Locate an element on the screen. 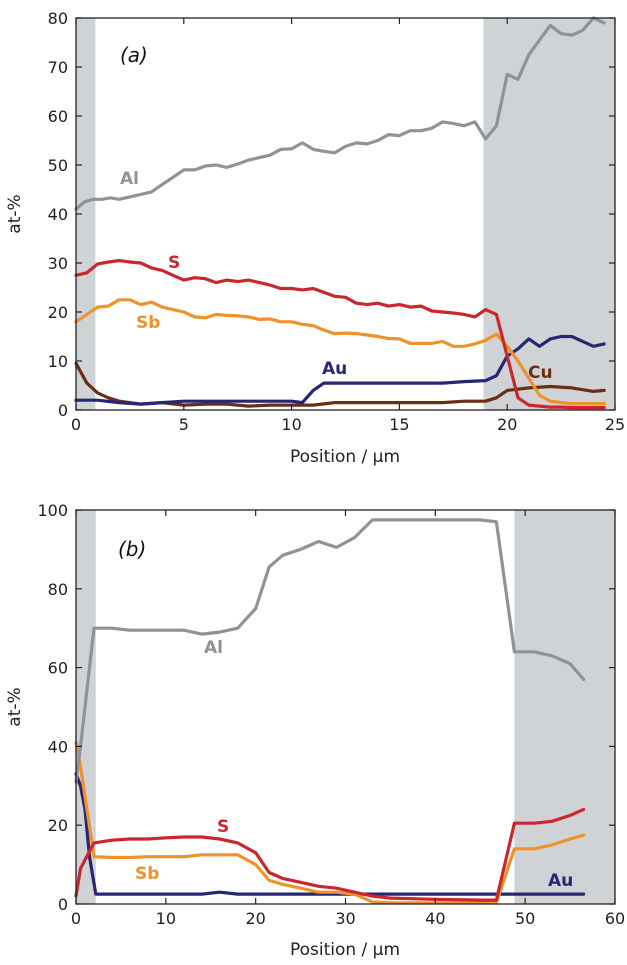 The image size is (627, 965). y-tick-label: 100 is located at coordinates (52, 510).